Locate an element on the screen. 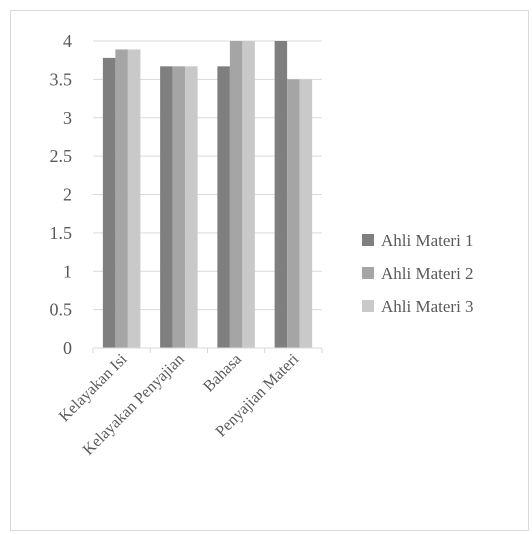  y-tick-label: 2 is located at coordinates (67, 195).